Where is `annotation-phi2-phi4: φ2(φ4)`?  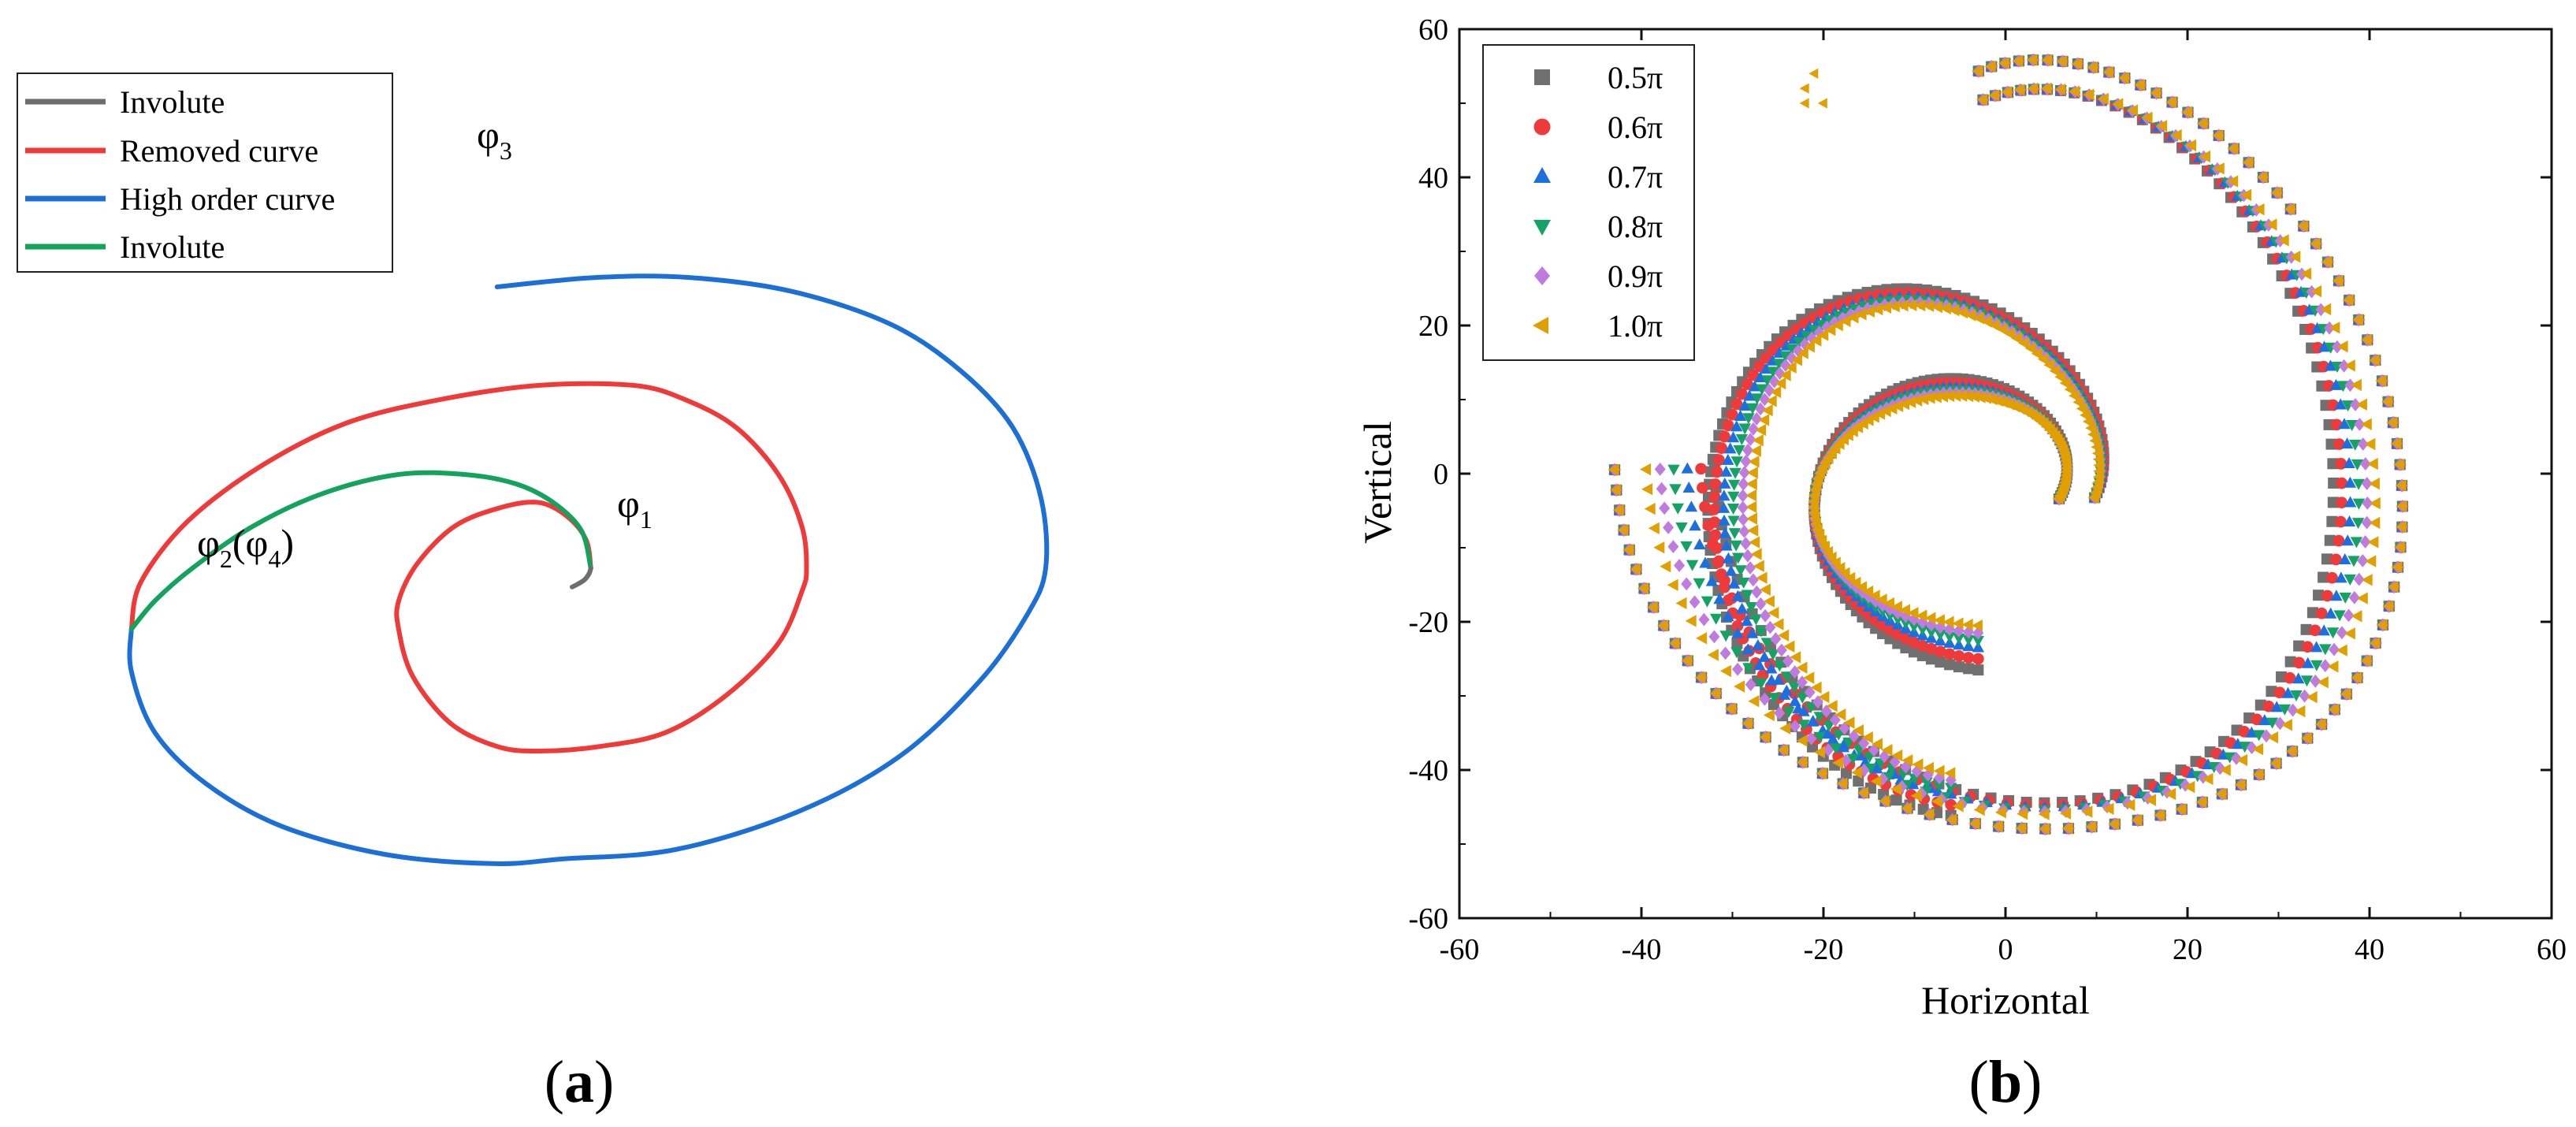 annotation-phi2-phi4: φ2(φ4) is located at coordinates (245, 547).